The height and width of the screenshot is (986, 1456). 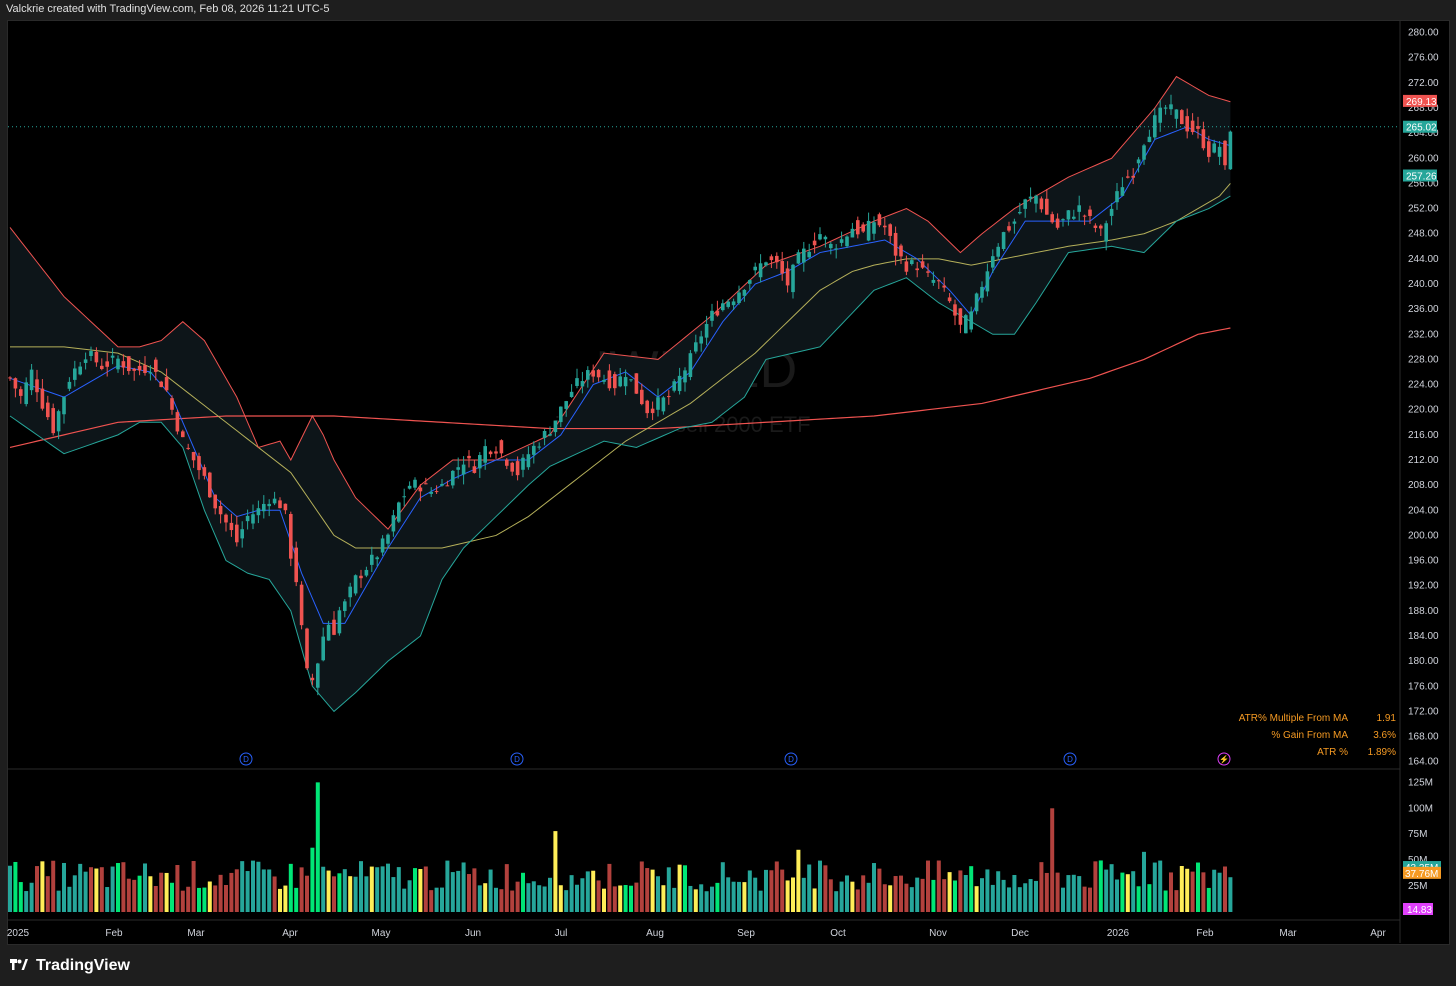 What do you see at coordinates (1423, 385) in the screenshot?
I see `price-tick-label: 224.00` at bounding box center [1423, 385].